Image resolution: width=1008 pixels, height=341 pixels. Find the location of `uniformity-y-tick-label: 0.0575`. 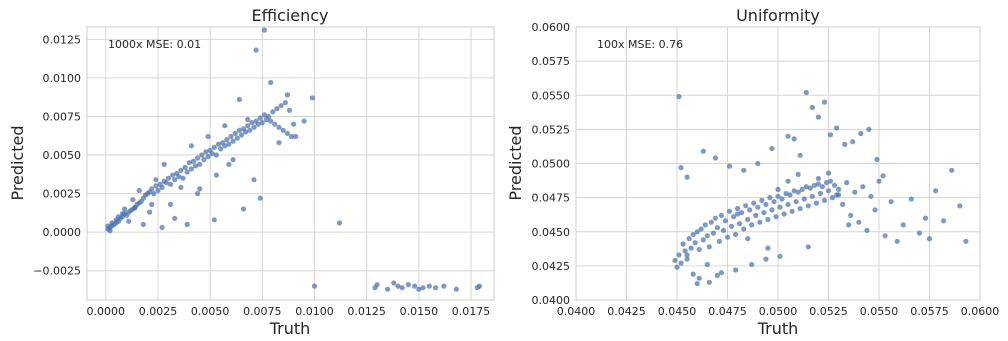

uniformity-y-tick-label: 0.0575 is located at coordinates (551, 61).